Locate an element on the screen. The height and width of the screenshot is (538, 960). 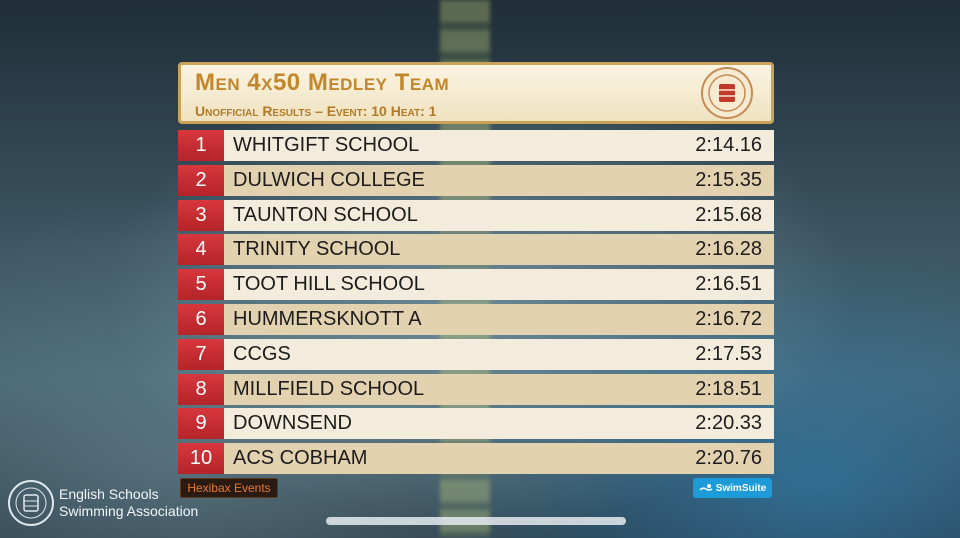
team-name: DULWICH COLLEGE is located at coordinates (329, 179).